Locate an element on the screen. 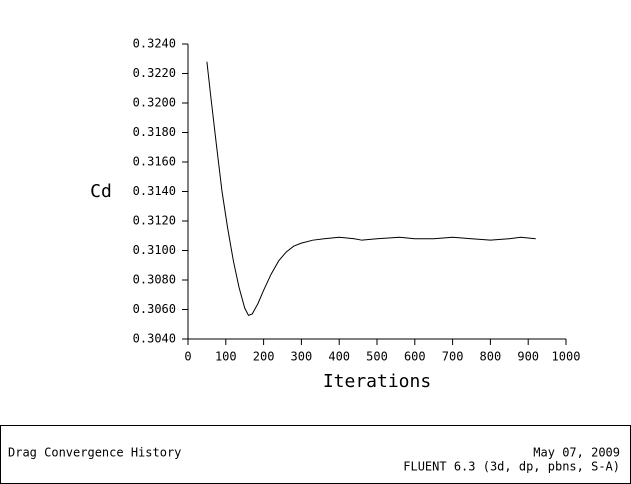 The width and height of the screenshot is (631, 484). y-tick-label: 0.3140 is located at coordinates (154, 191).